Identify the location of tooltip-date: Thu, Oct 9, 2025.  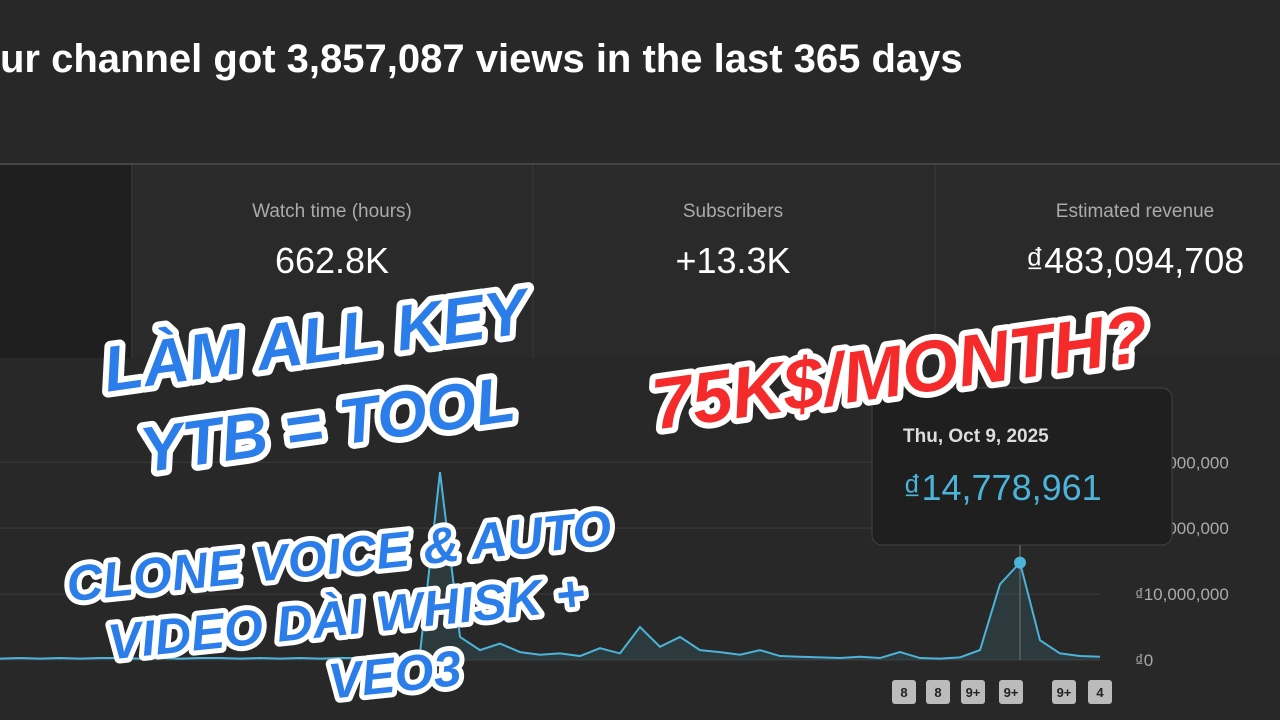
(976, 436).